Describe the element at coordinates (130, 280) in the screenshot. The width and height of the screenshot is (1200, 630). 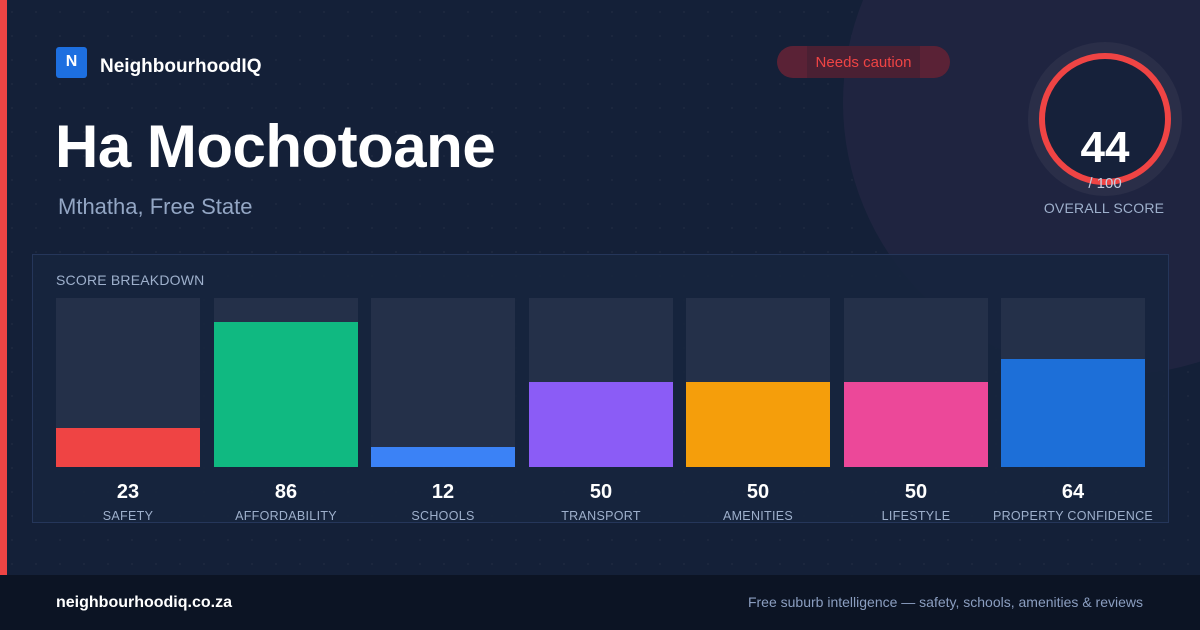
I see `breakdown-title: SCORE BREAKDOWN` at that location.